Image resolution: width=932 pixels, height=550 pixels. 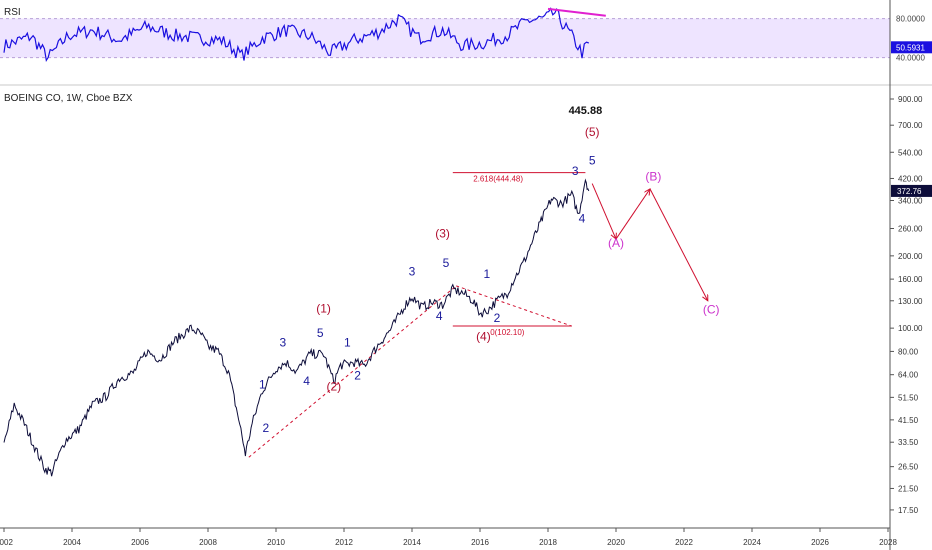 I want to click on time-tick-label: 2004, so click(x=72, y=542).